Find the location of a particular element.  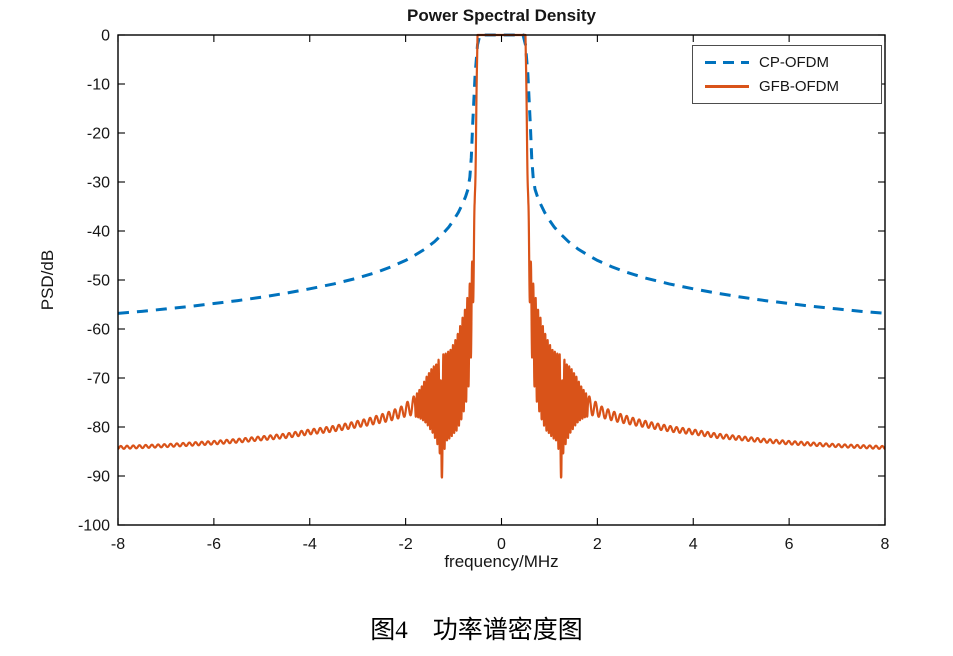

svg-text: -6 is located at coordinates (214, 544).